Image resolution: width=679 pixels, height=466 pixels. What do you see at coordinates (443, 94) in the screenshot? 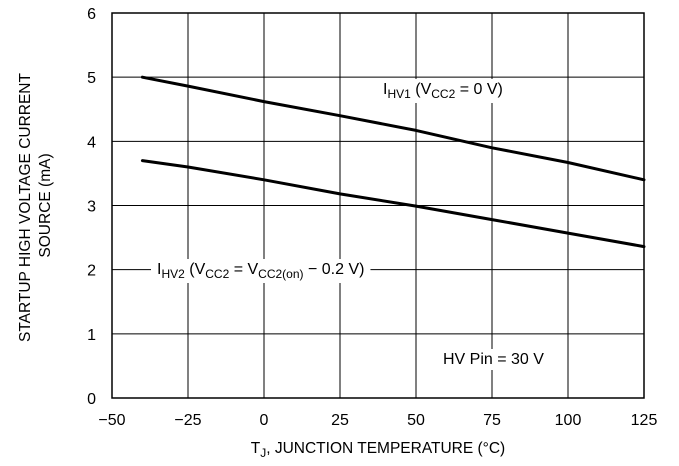
I see `series-1-label-part: CC2` at bounding box center [443, 94].